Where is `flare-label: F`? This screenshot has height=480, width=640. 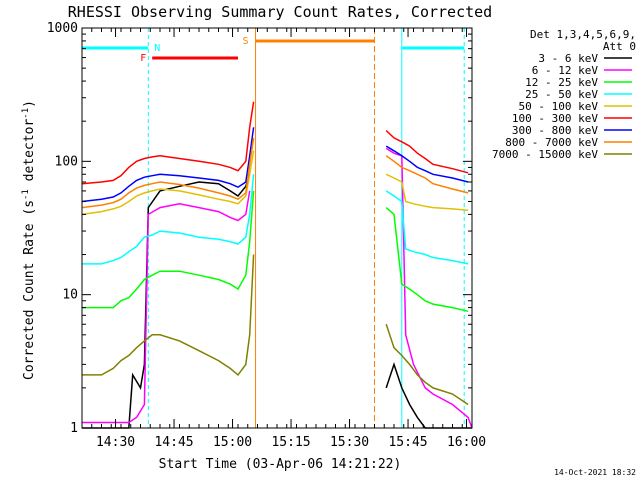
flare-label: F is located at coordinates (143, 58).